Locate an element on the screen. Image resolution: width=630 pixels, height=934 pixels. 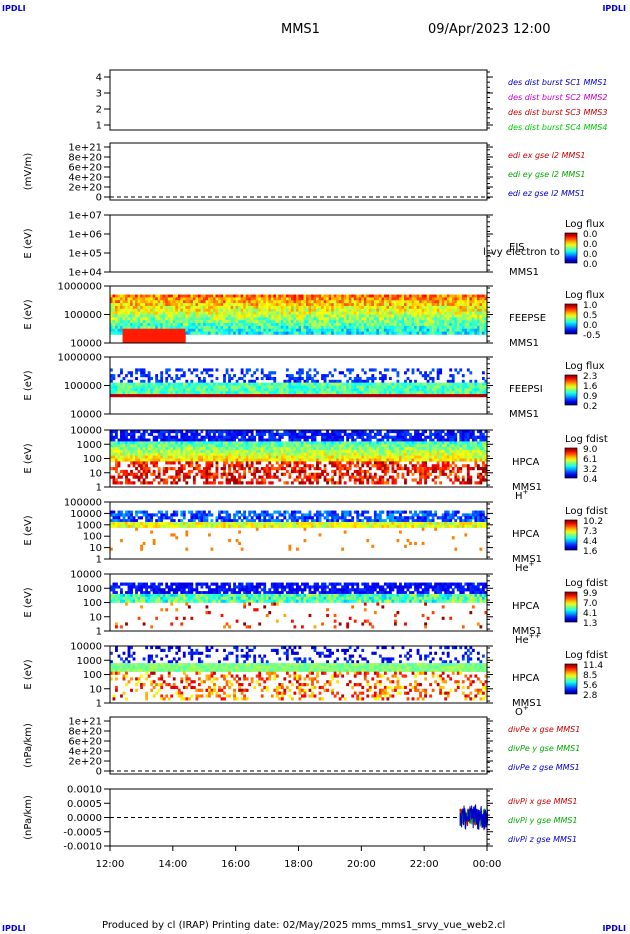
y-axis-label: E (eV) is located at coordinates (28, 243).